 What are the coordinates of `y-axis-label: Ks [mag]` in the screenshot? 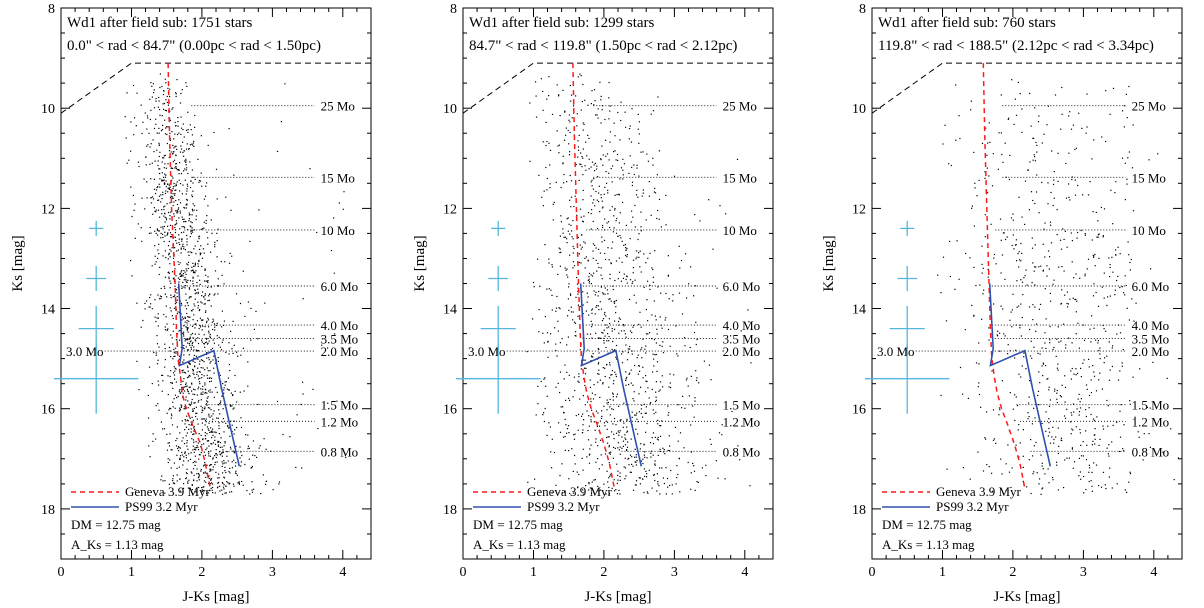 It's located at (18, 263).